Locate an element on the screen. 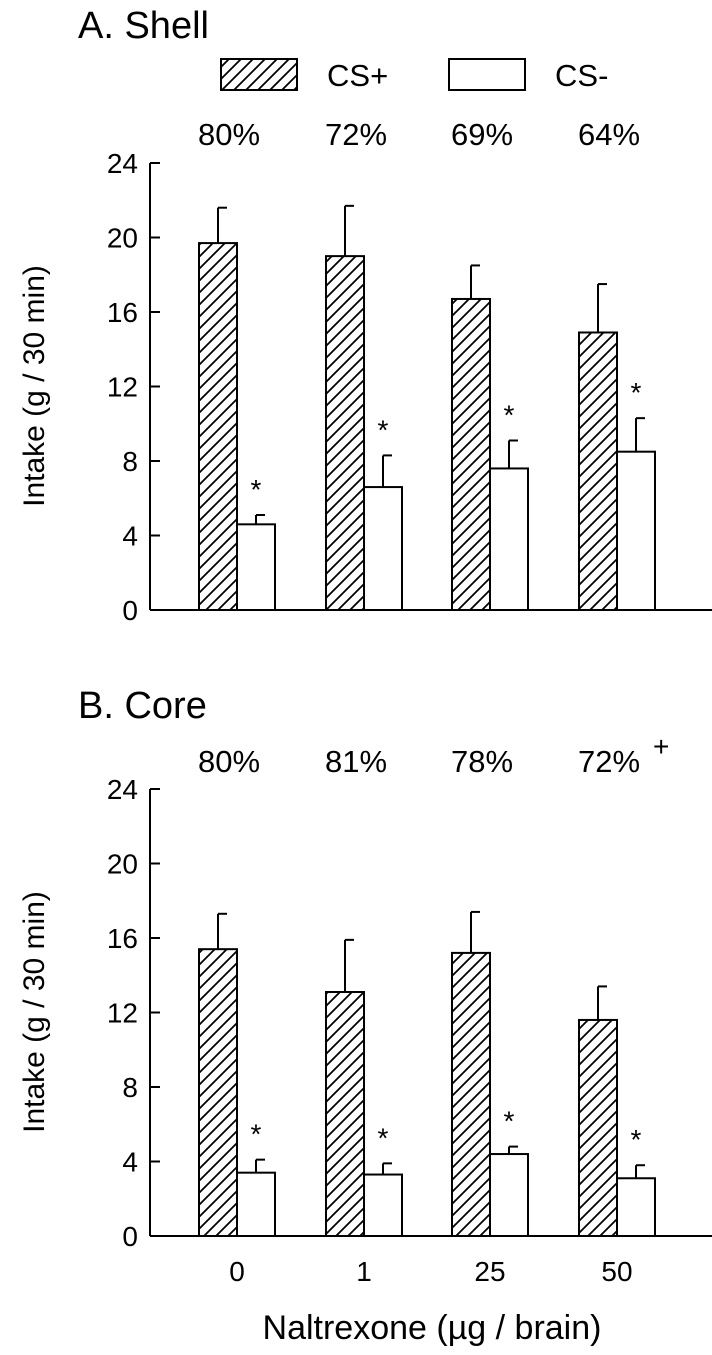  legend-label-cs-plus: CS+ is located at coordinates (357, 75).